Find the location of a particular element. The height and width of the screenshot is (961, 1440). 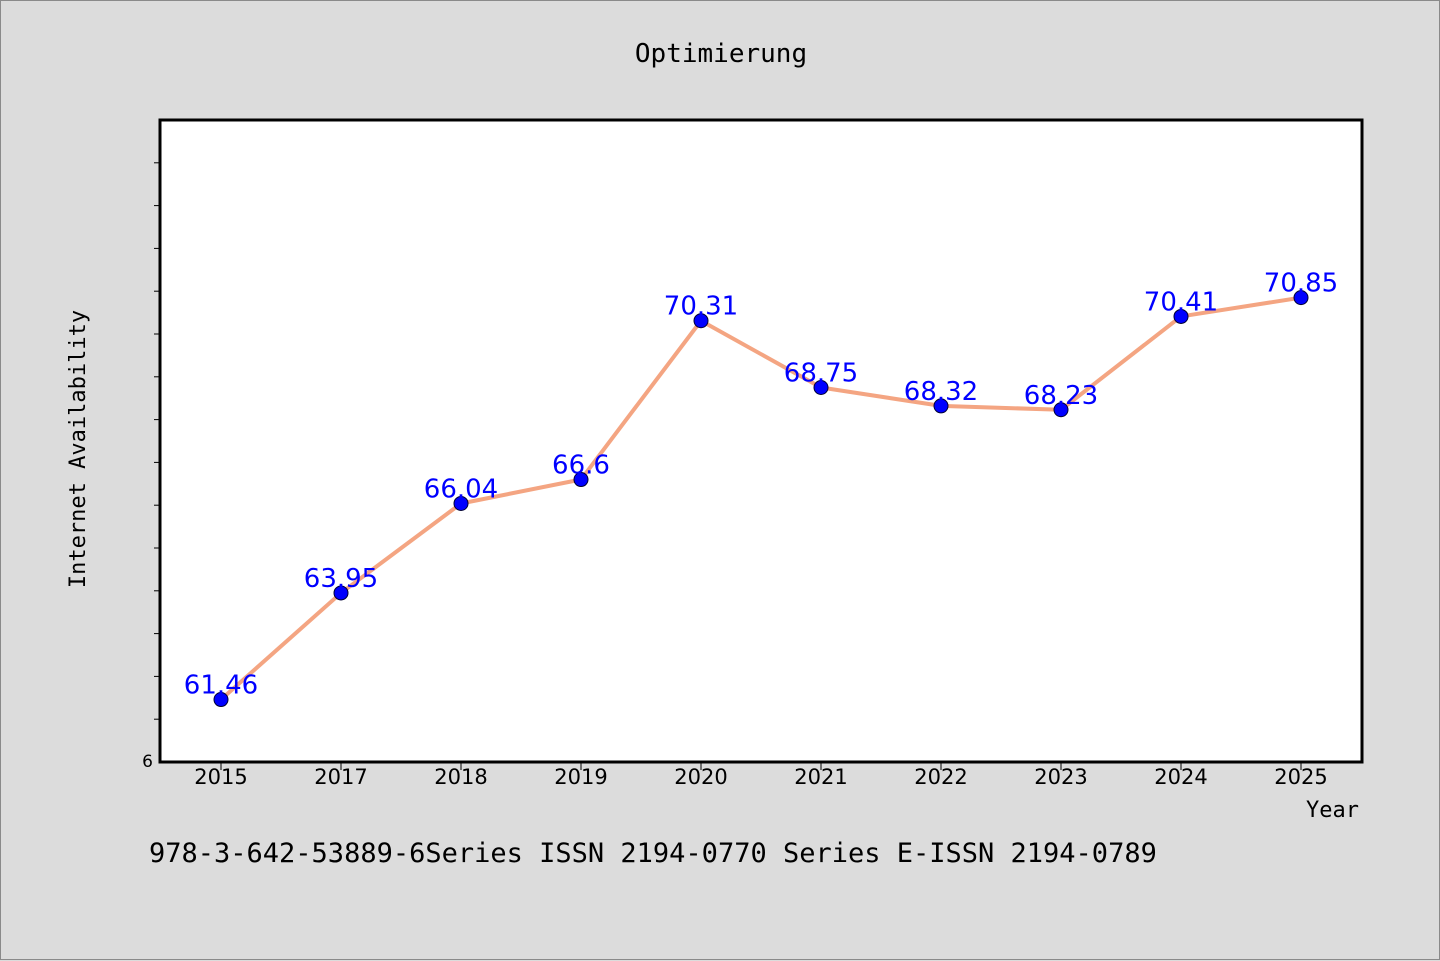

data-label: 66.04 is located at coordinates (461, 489).